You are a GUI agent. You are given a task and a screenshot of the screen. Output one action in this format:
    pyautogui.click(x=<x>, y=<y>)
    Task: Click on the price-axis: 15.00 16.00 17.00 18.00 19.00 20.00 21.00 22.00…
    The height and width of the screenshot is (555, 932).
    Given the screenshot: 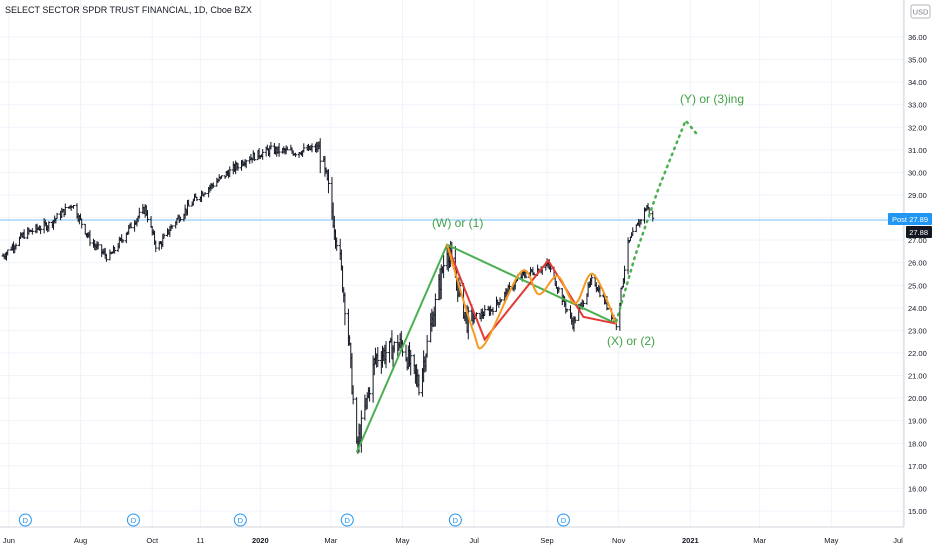 What is the action you would take?
    pyautogui.click(x=917, y=274)
    